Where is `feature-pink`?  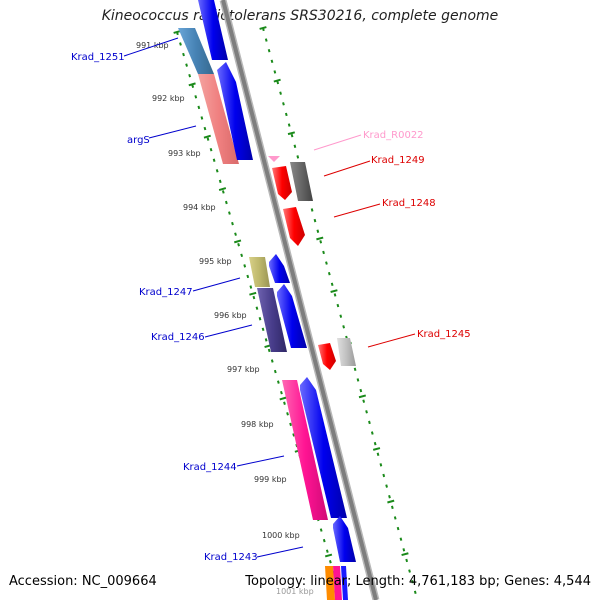 feature-pink is located at coordinates (305, 450).